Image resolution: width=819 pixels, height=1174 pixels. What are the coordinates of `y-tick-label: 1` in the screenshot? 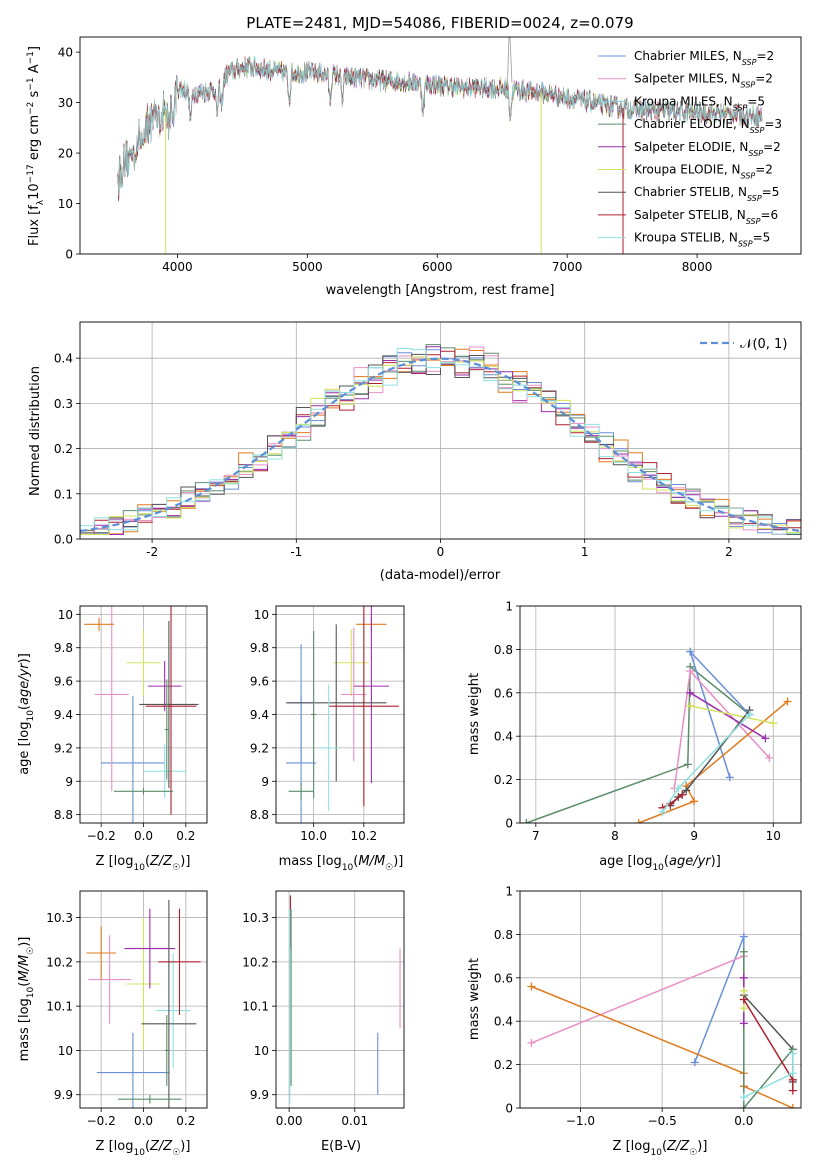 It's located at (509, 607).